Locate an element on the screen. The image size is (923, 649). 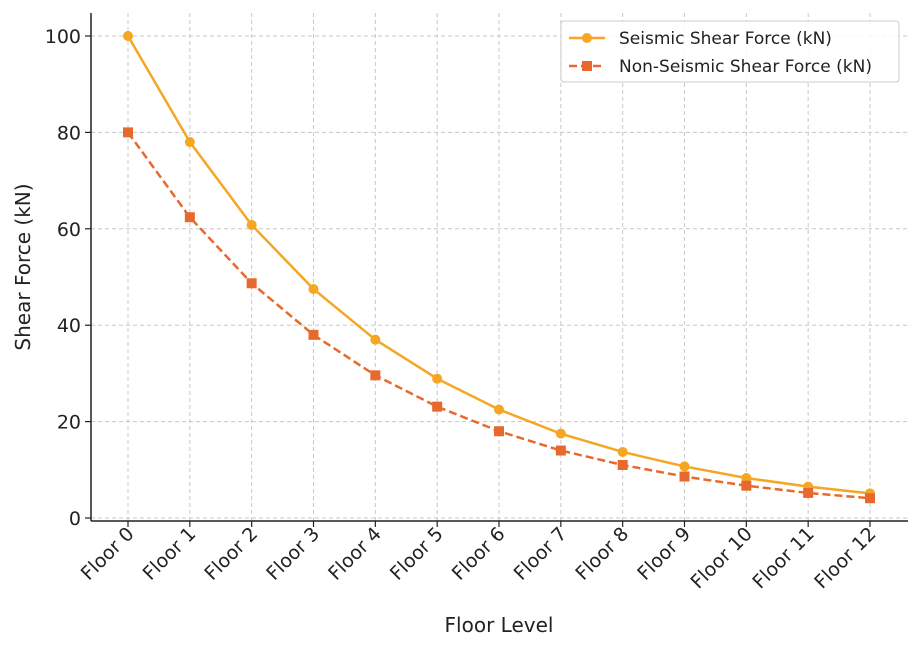
y-tick-label: 80 is located at coordinates (69, 133).